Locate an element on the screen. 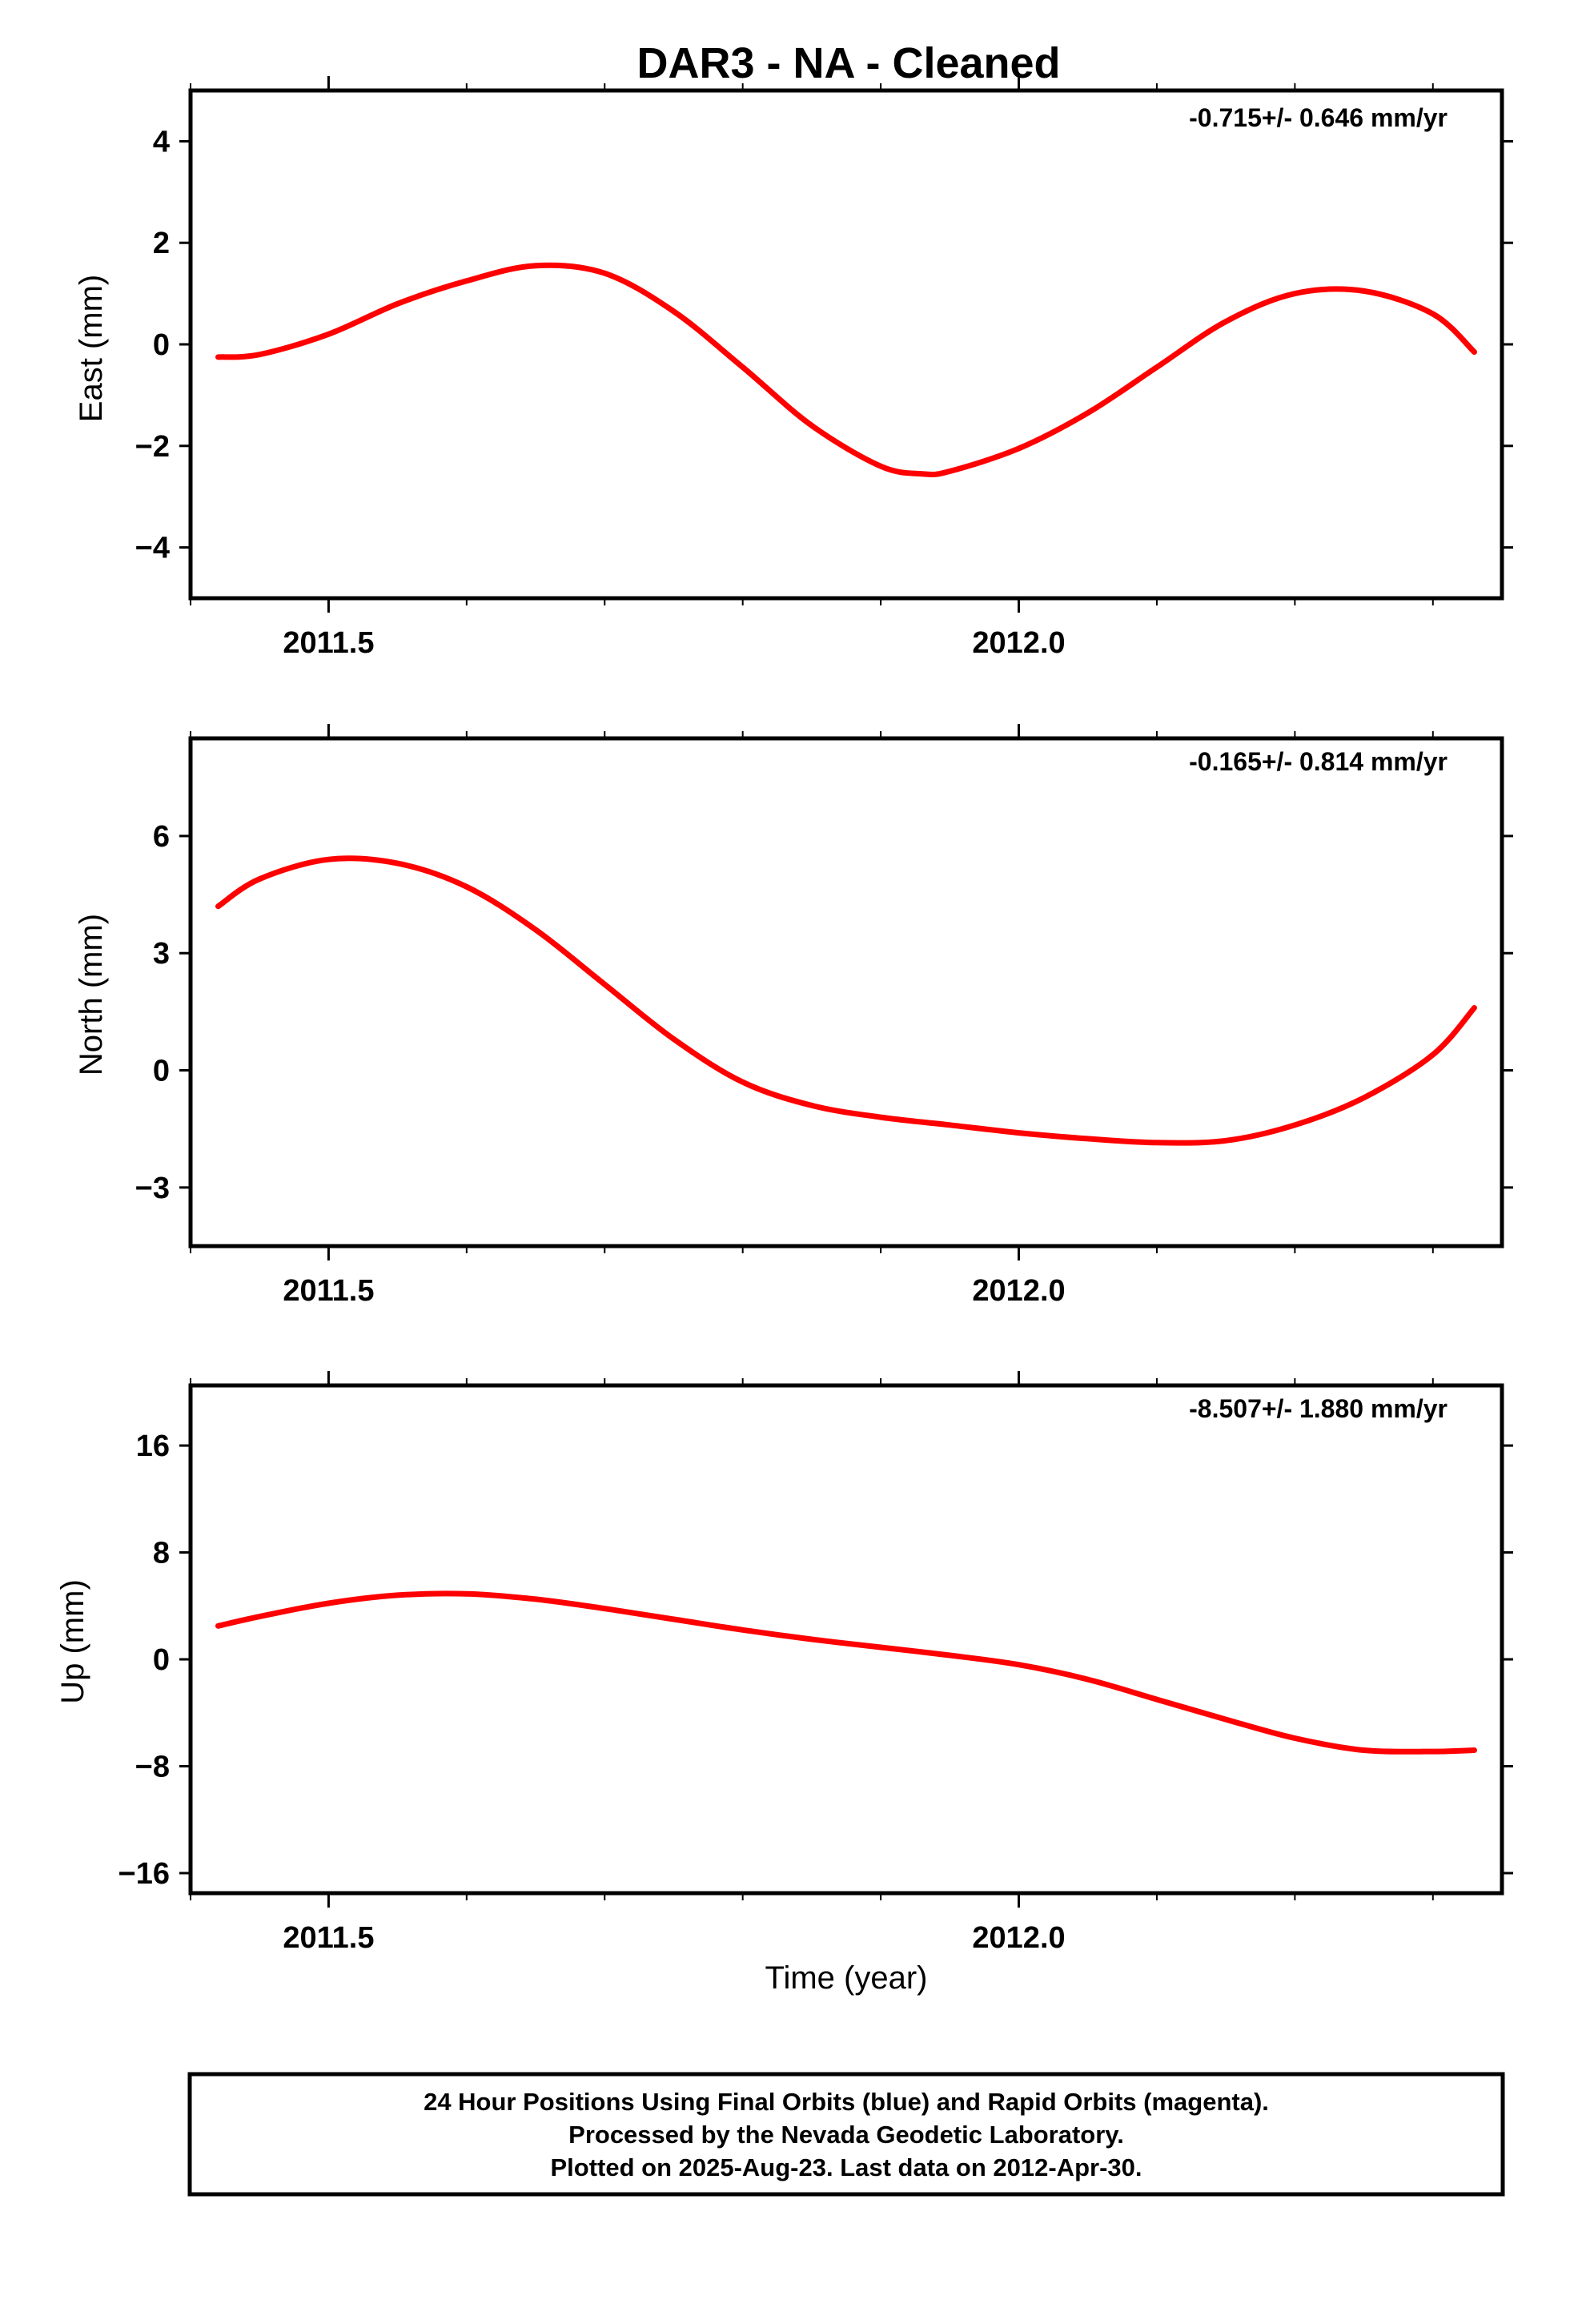 Image resolution: width=1582 pixels, height=2324 pixels. up-ytick-label: −8 is located at coordinates (152, 1767).